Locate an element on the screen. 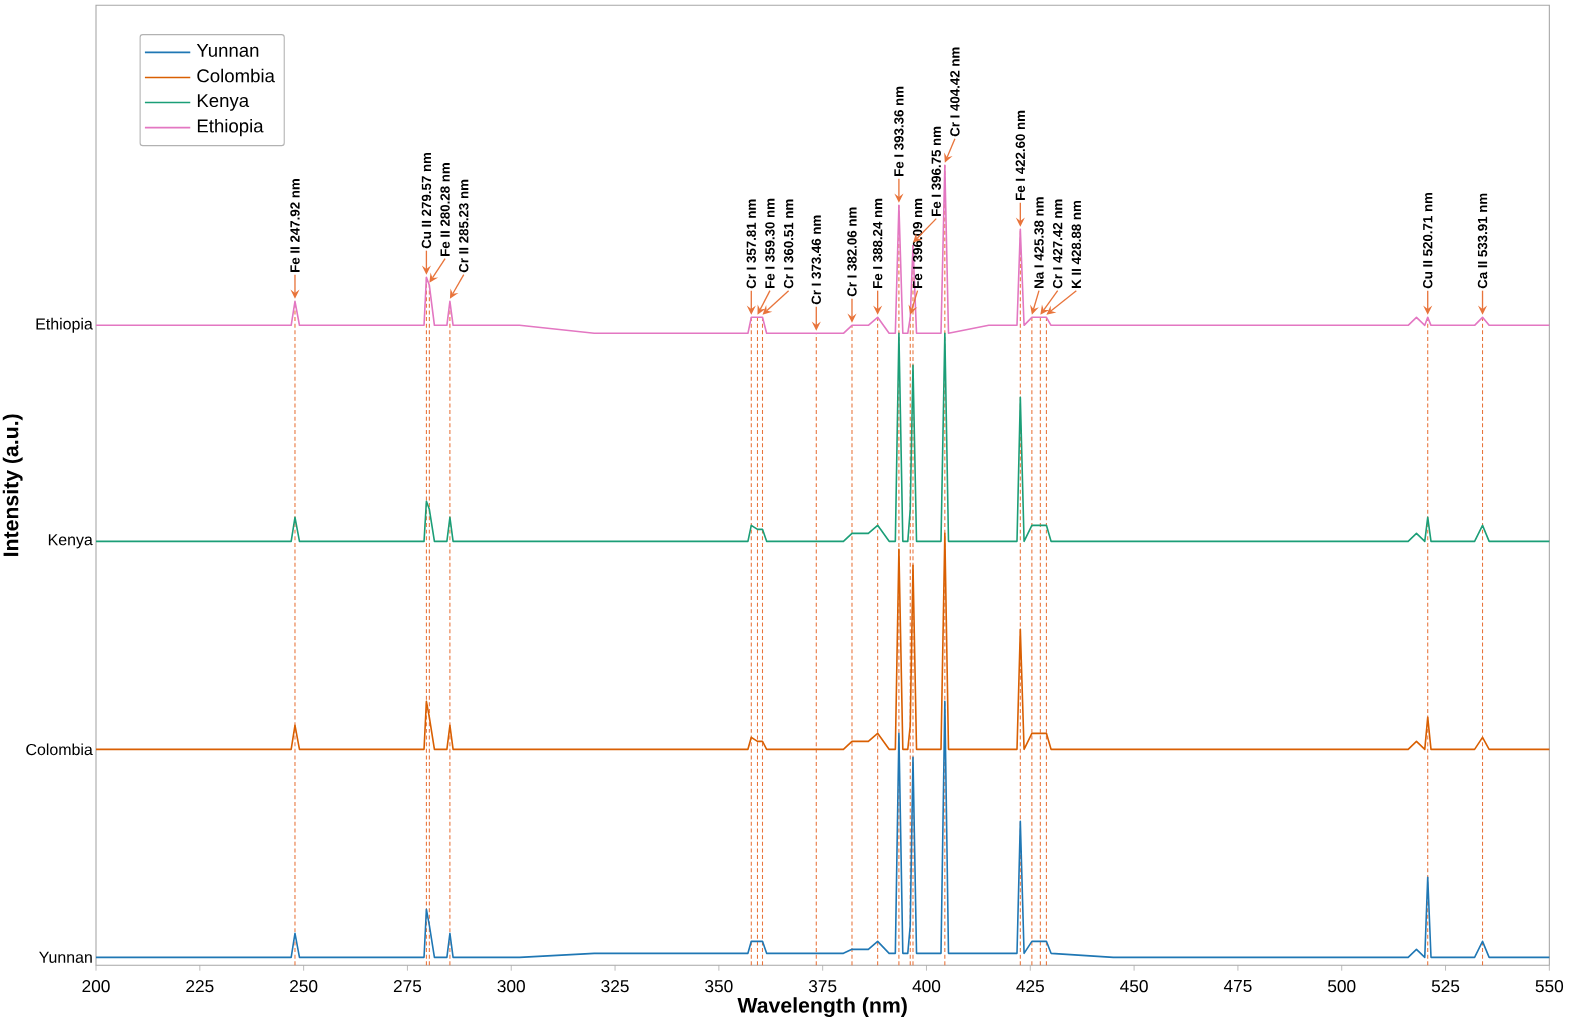 The image size is (1576, 1032). x-tick-label: 225 is located at coordinates (200, 986).